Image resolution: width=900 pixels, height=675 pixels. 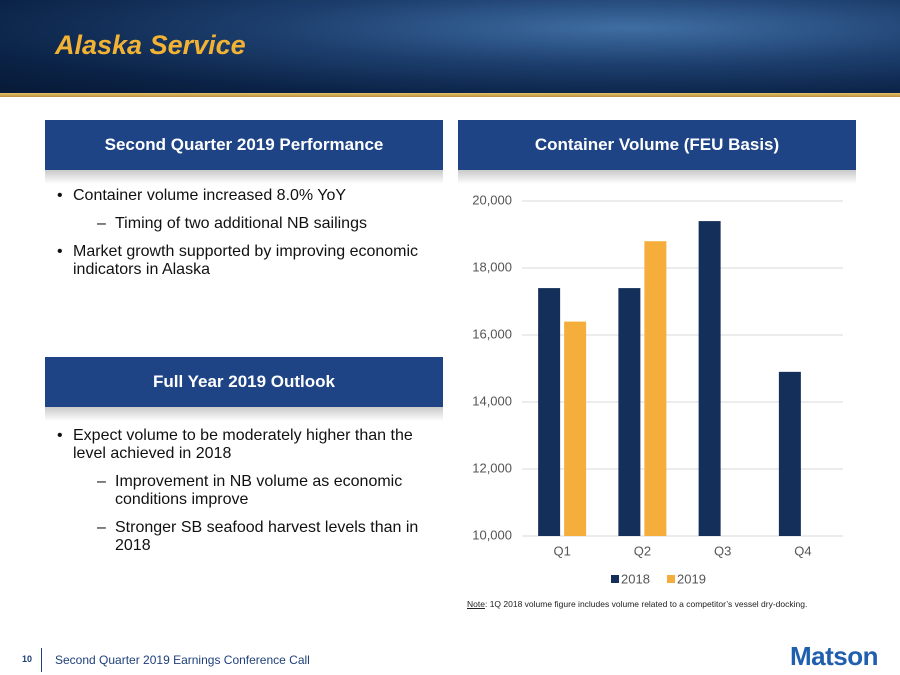 I want to click on sub-bullet: Timing of two additional NB sailings, so click(x=247, y=224).